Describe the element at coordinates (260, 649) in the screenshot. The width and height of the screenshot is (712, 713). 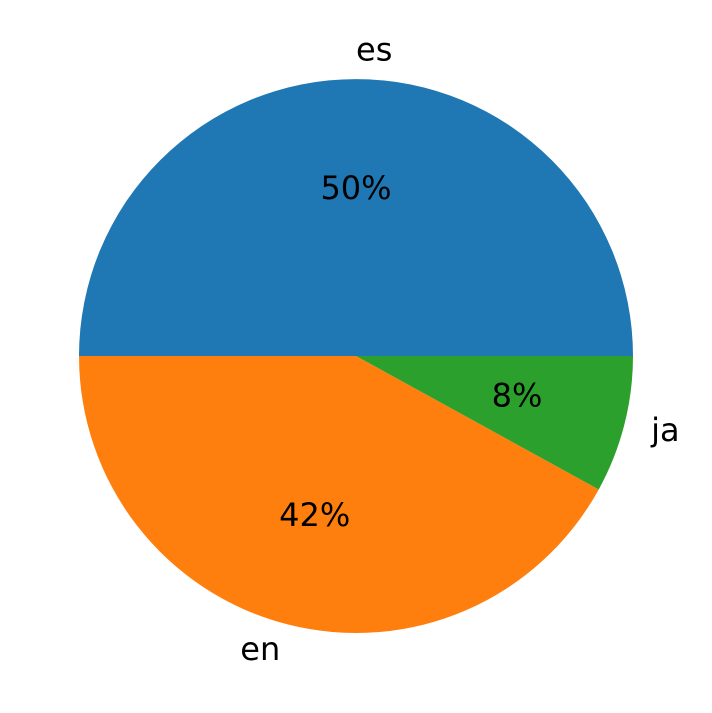
I see `slice-label: en` at that location.